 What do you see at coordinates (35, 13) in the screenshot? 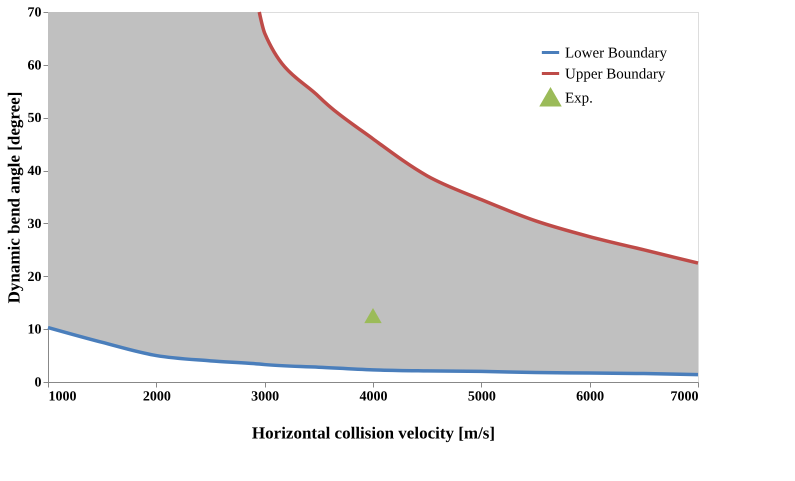
I see `y-tick-label: 70` at bounding box center [35, 13].